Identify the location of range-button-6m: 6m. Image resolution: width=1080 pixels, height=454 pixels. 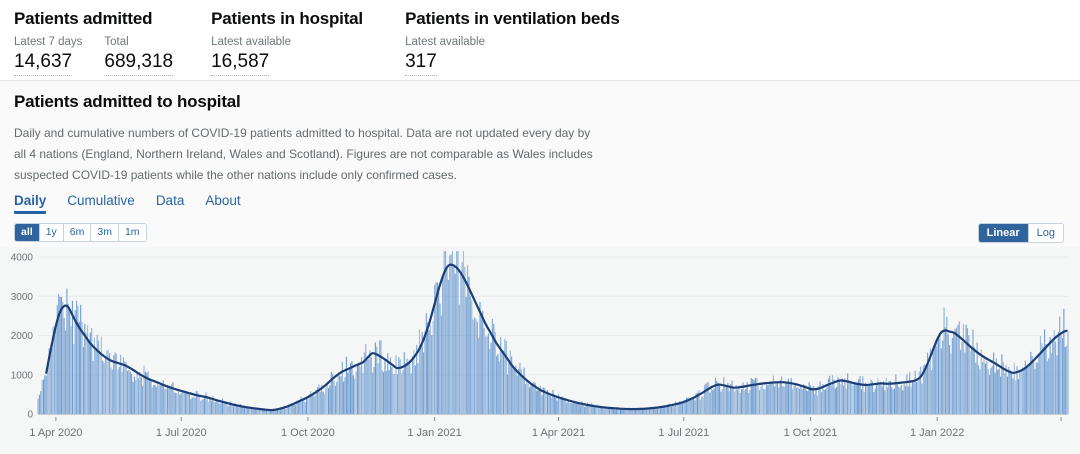
(77, 232).